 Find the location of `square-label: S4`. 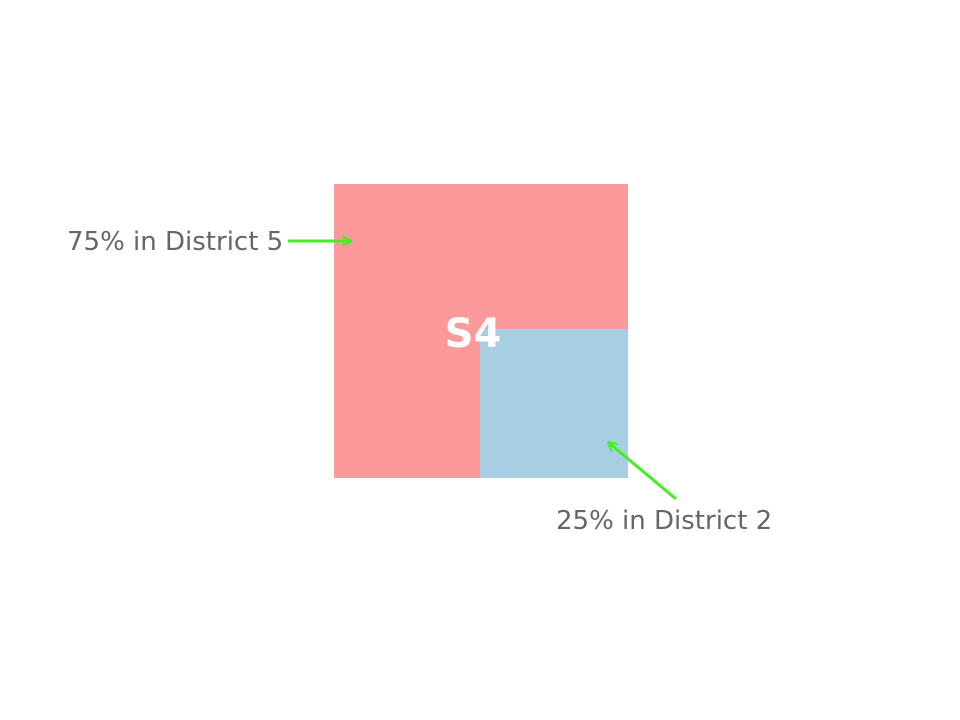

square-label: S4 is located at coordinates (473, 334).